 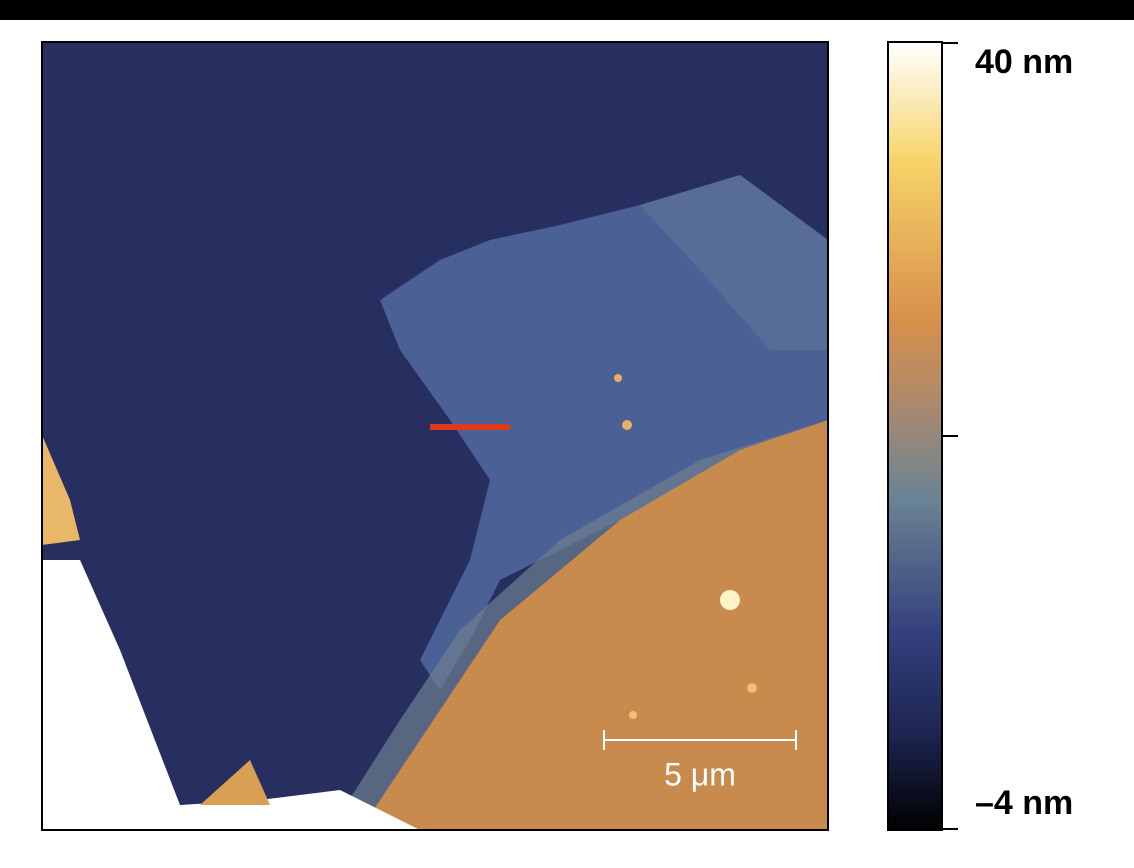 What do you see at coordinates (700, 774) in the screenshot?
I see `scale-bar-label: 5 μm` at bounding box center [700, 774].